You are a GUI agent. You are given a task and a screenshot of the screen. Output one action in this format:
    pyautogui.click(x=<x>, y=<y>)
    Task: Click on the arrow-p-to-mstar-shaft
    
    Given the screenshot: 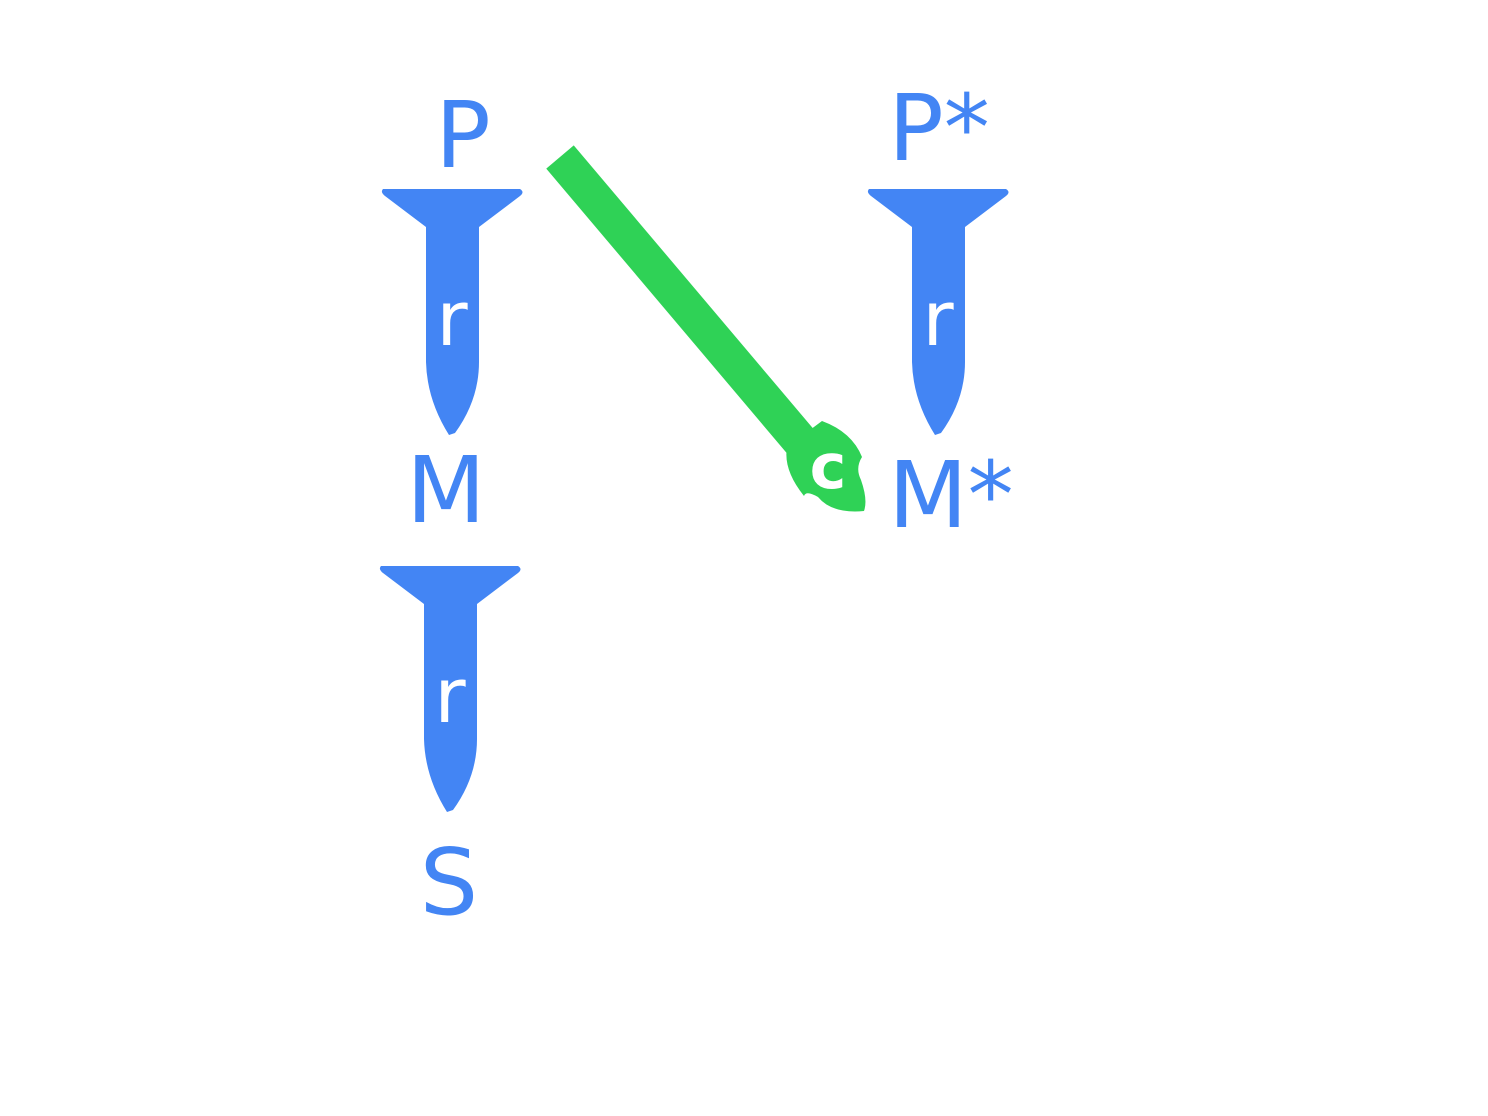 What is the action you would take?
    pyautogui.click(x=683, y=302)
    